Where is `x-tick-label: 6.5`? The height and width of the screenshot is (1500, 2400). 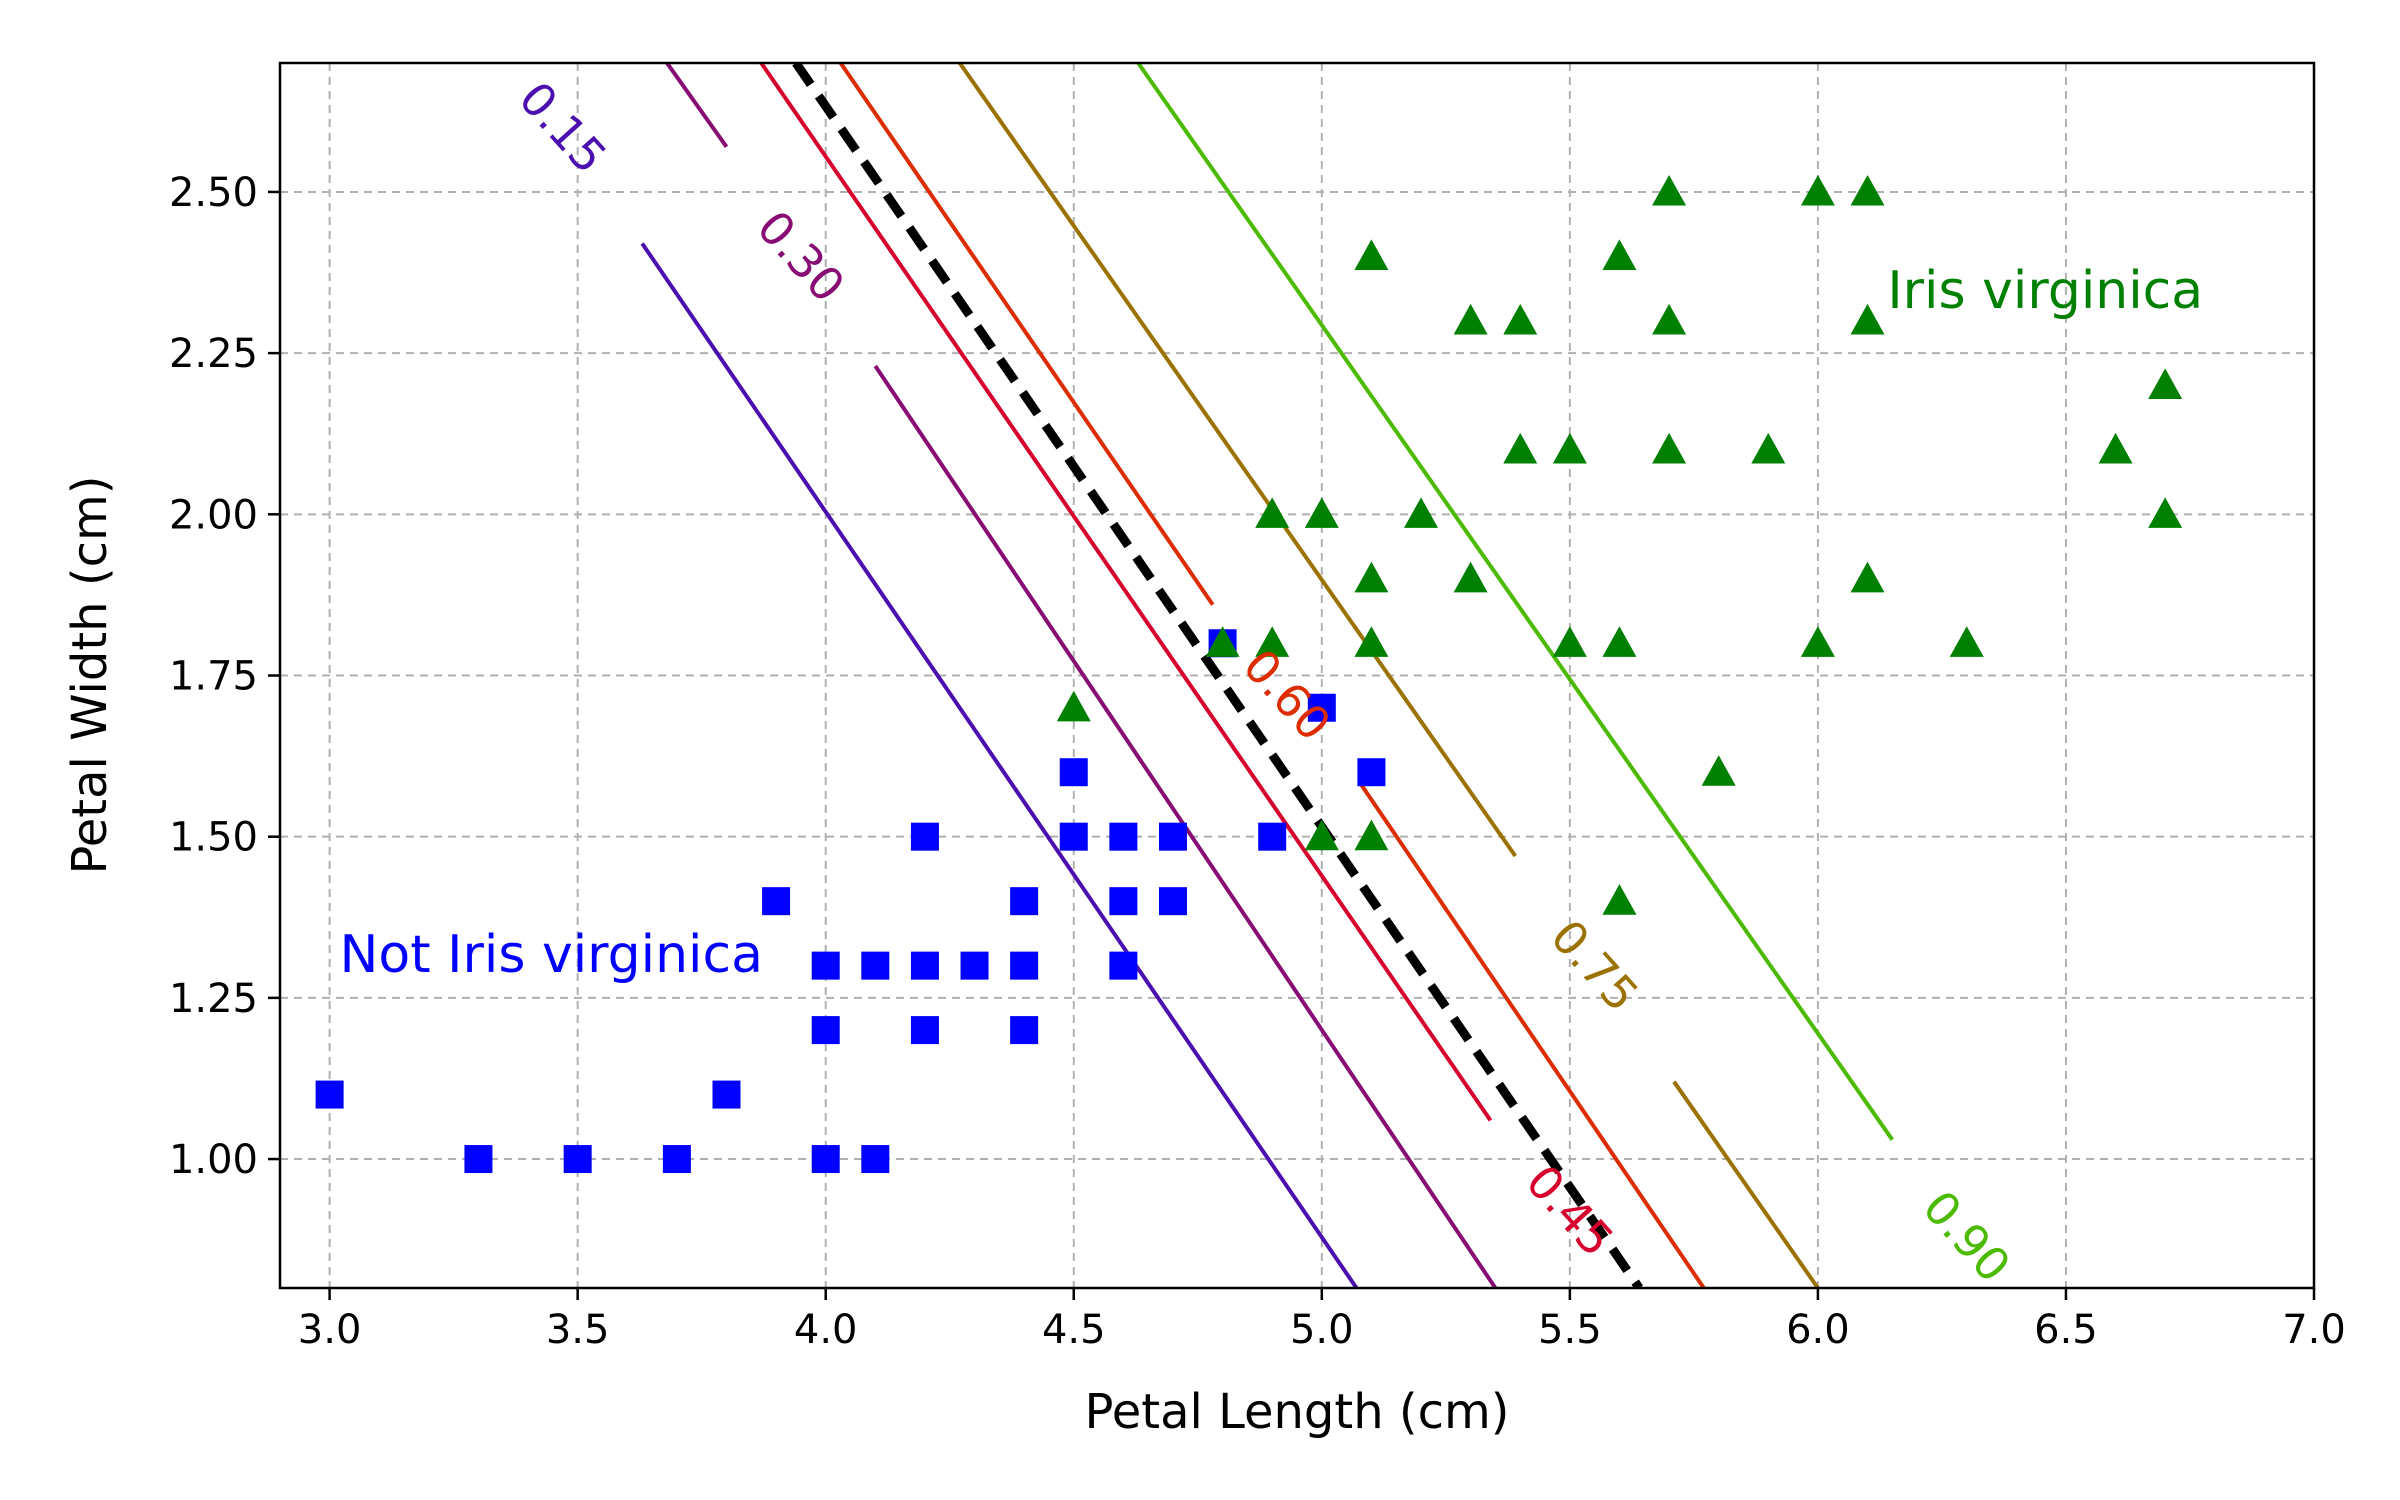
x-tick-label: 6.5 is located at coordinates (2066, 1330).